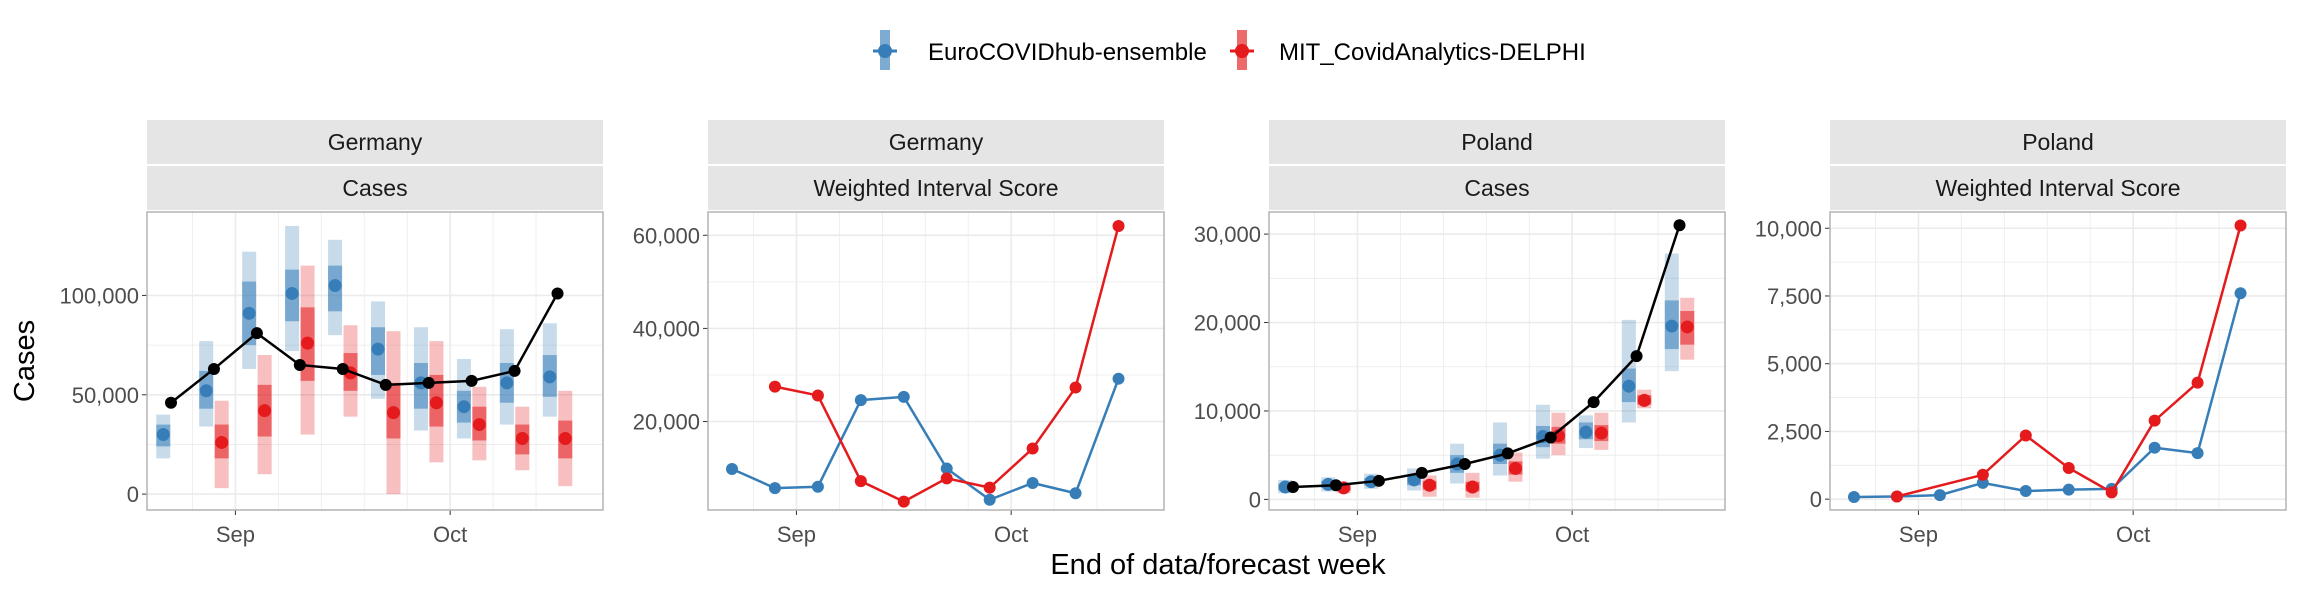  I want to click on series-observed, so click(1486, 356).